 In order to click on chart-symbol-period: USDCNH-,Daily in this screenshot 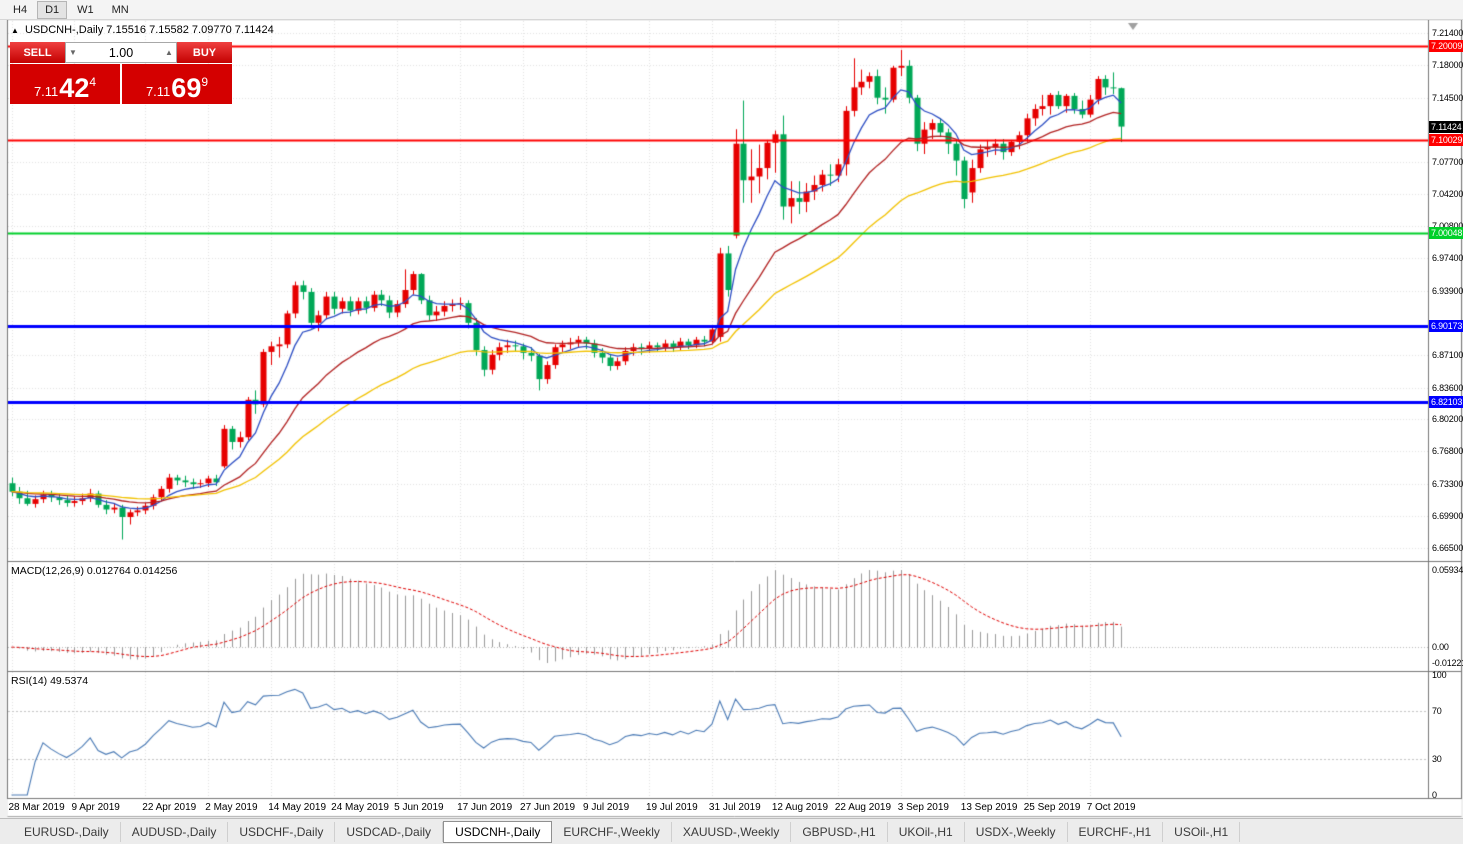, I will do `click(64, 30)`.